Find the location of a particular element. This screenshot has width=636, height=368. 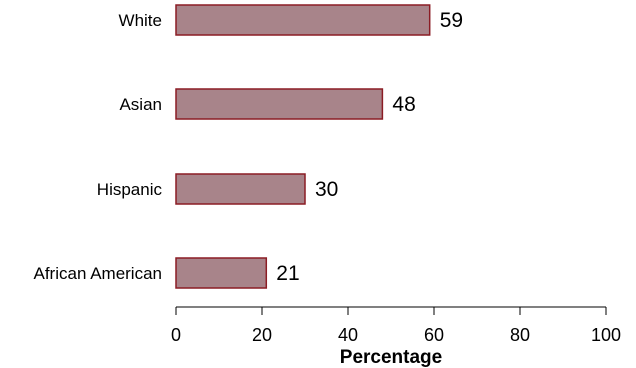

value-label-asian: 48 is located at coordinates (403, 104).